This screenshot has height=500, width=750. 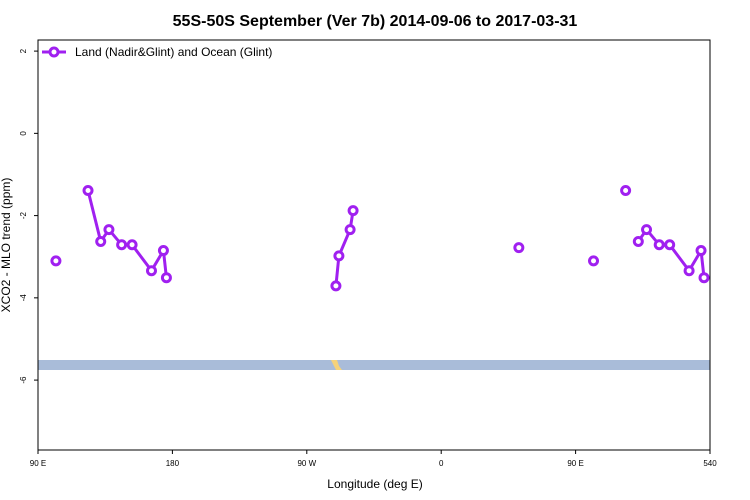 What do you see at coordinates (441, 463) in the screenshot?
I see `x-tick-label: 0` at bounding box center [441, 463].